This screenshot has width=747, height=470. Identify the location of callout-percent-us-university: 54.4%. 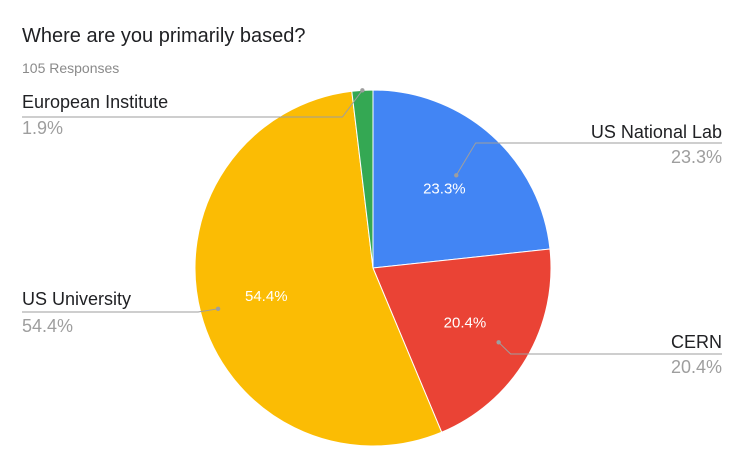
(47, 326).